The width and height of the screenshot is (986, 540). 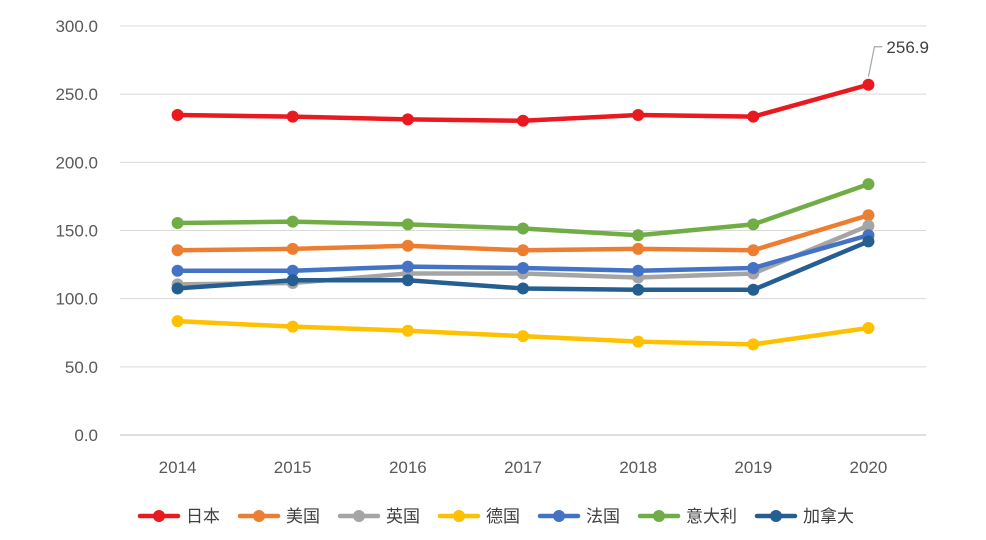 I want to click on legend-item: 意大利, so click(x=687, y=517).